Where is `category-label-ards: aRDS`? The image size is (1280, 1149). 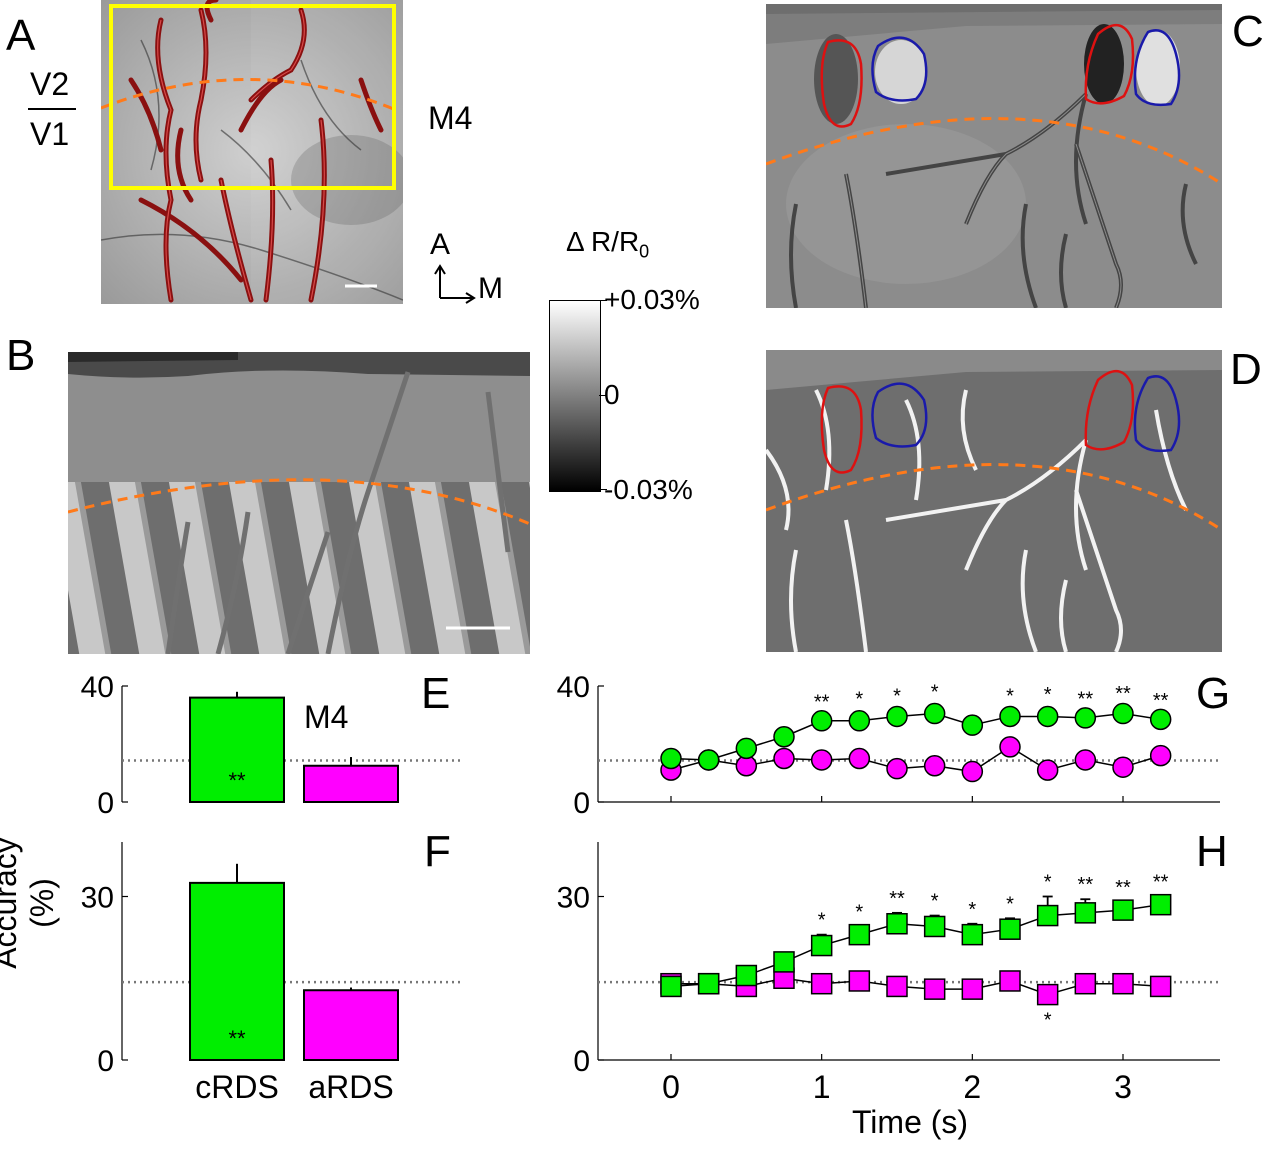 category-label-ards: aRDS is located at coordinates (350, 1087).